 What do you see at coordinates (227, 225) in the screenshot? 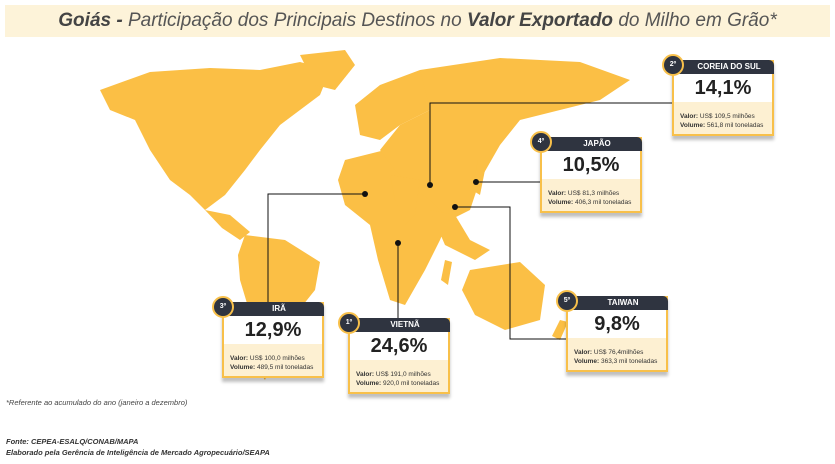
I see `central-america` at bounding box center [227, 225].